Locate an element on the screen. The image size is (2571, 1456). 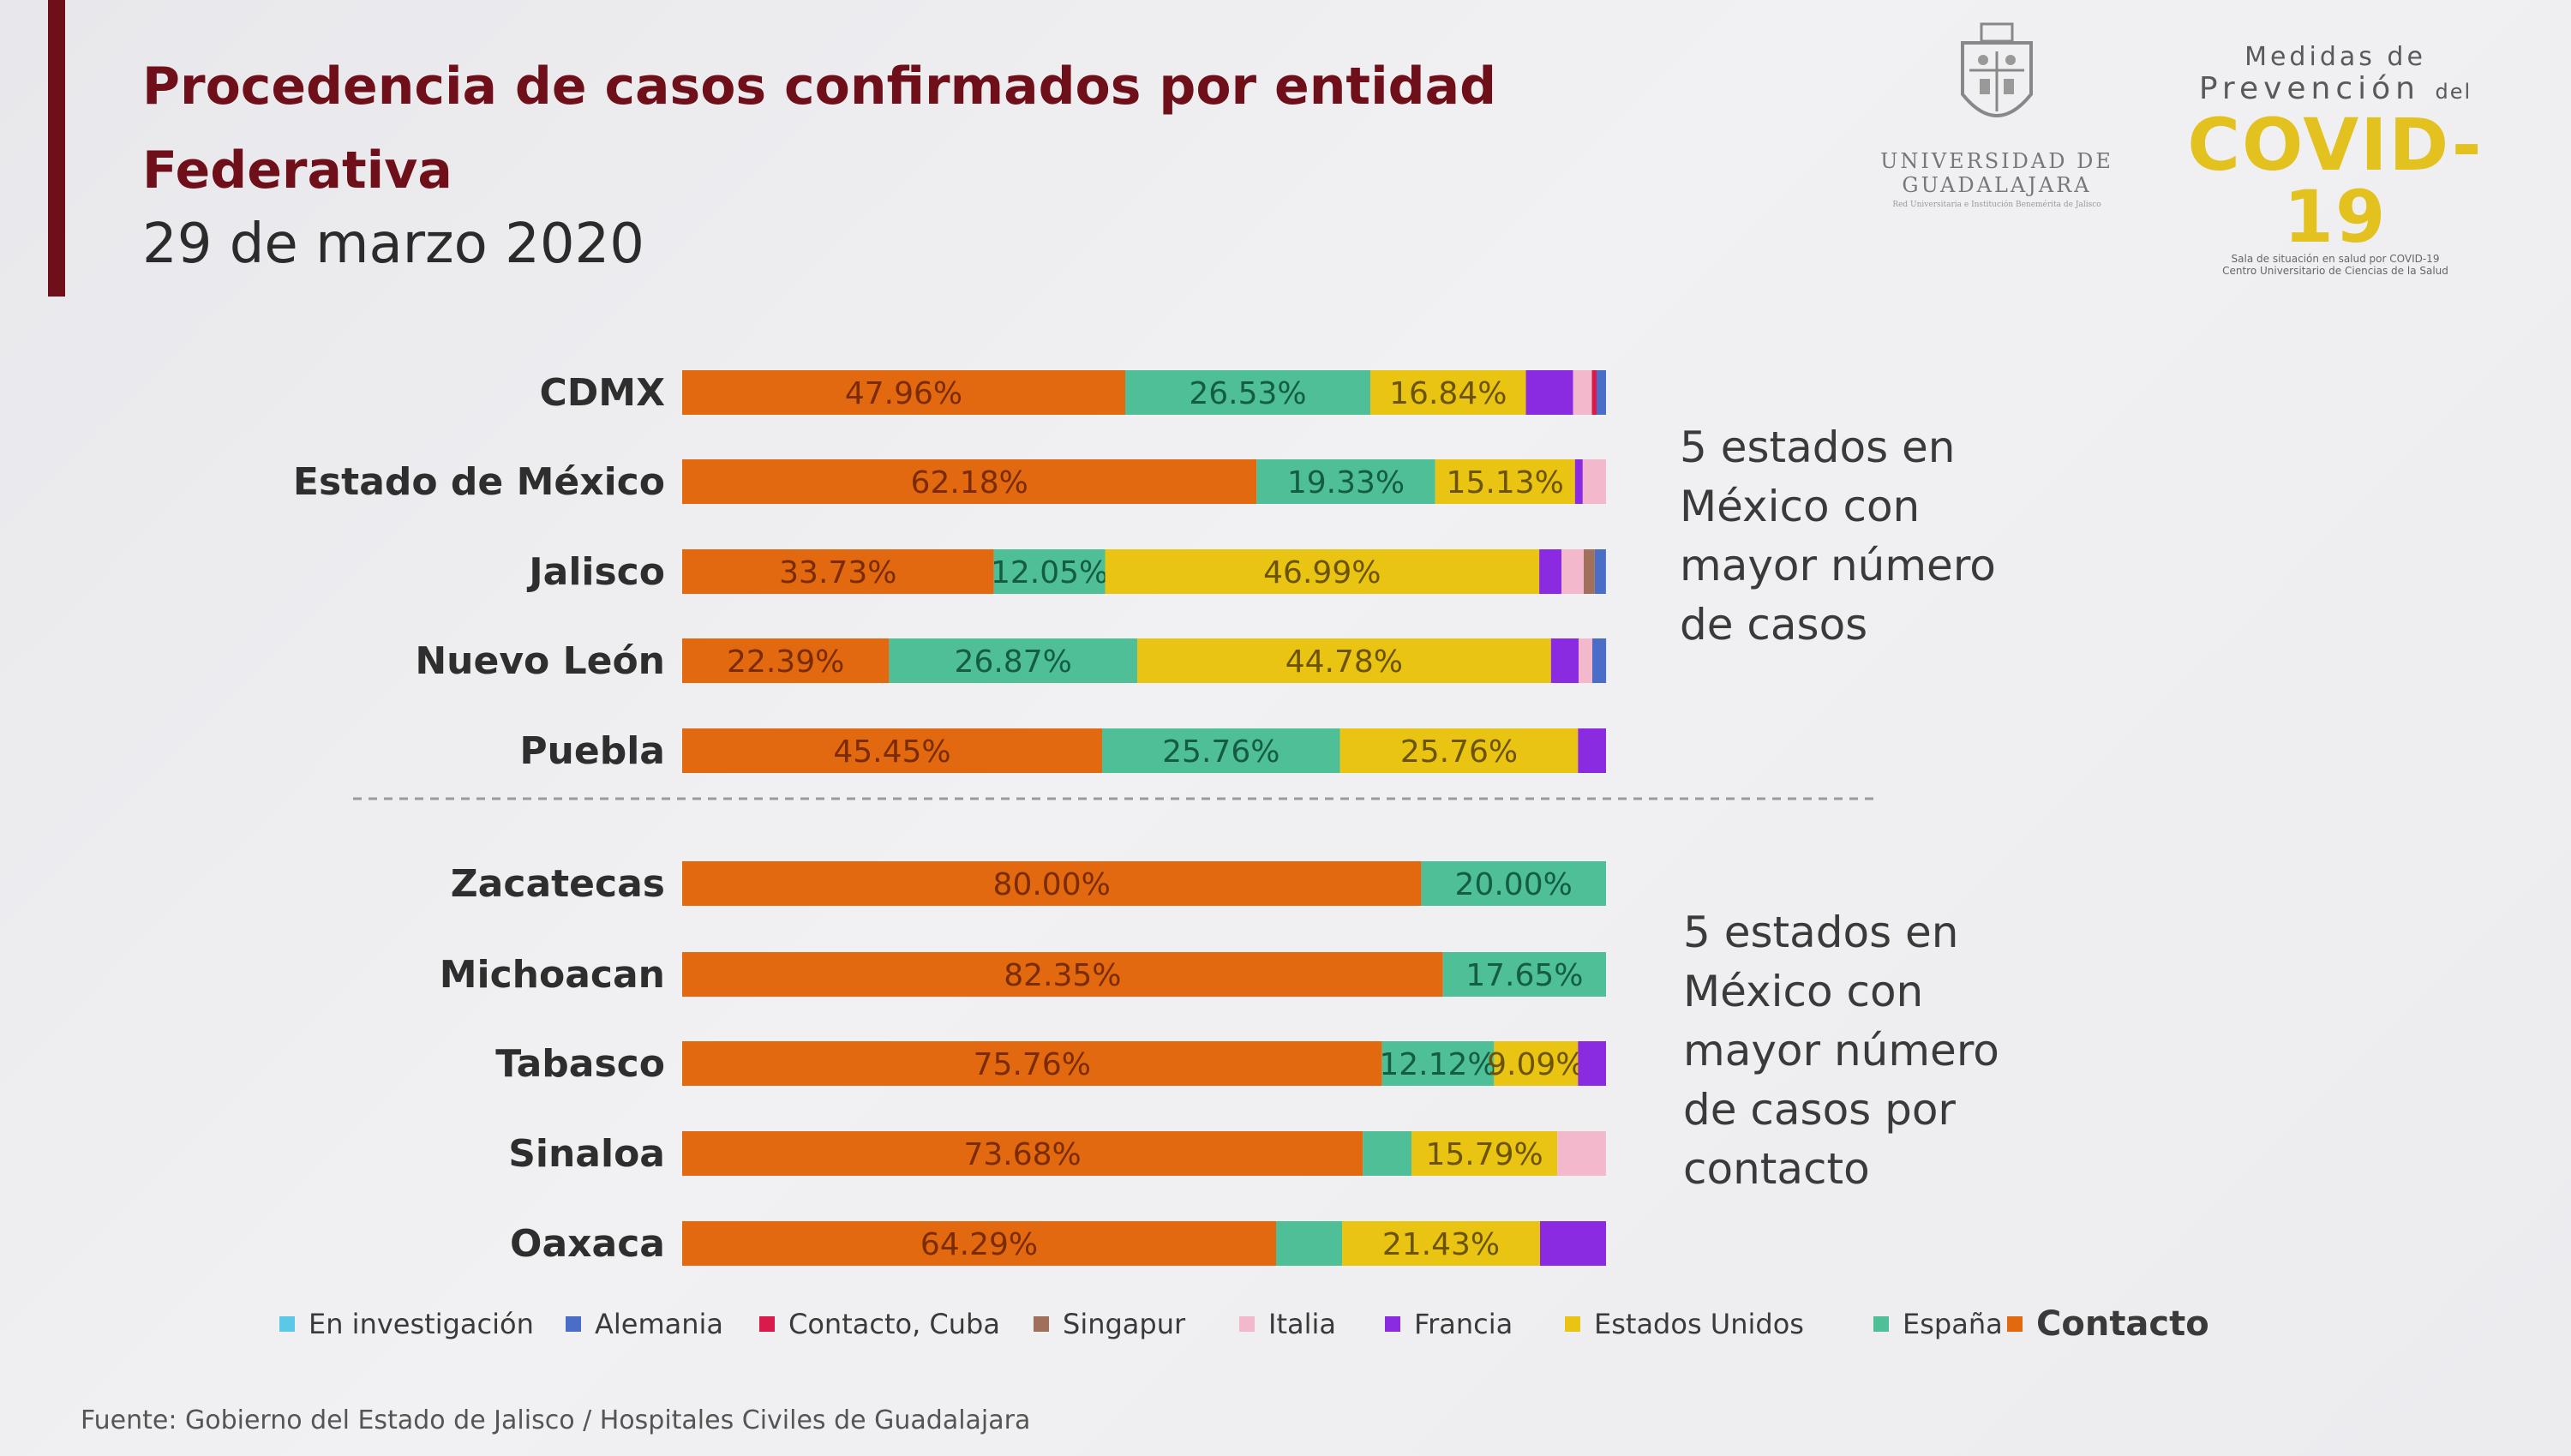
legend-item: Estados Unidos is located at coordinates (1684, 1324).